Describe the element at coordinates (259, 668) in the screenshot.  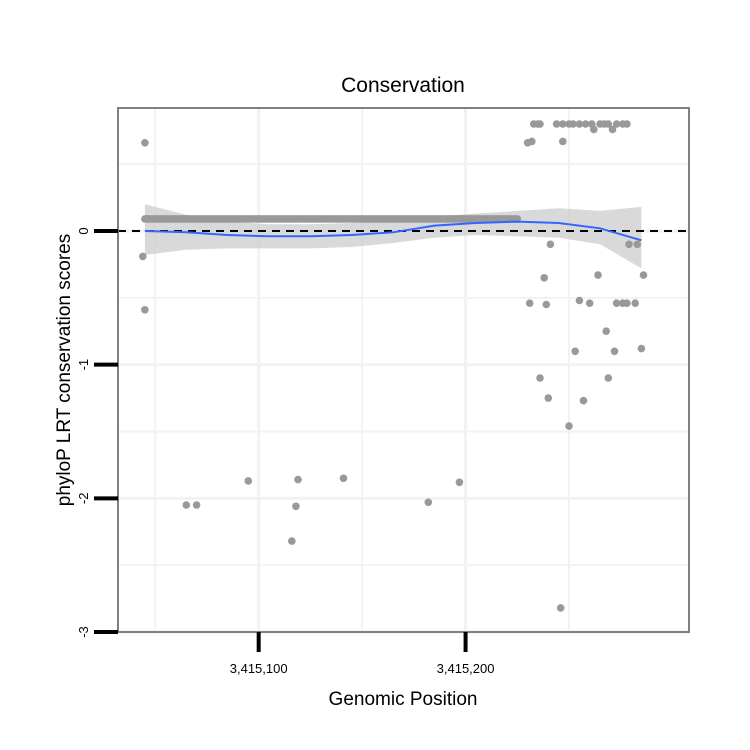
I see `x-tick-label: 3,415,100` at that location.